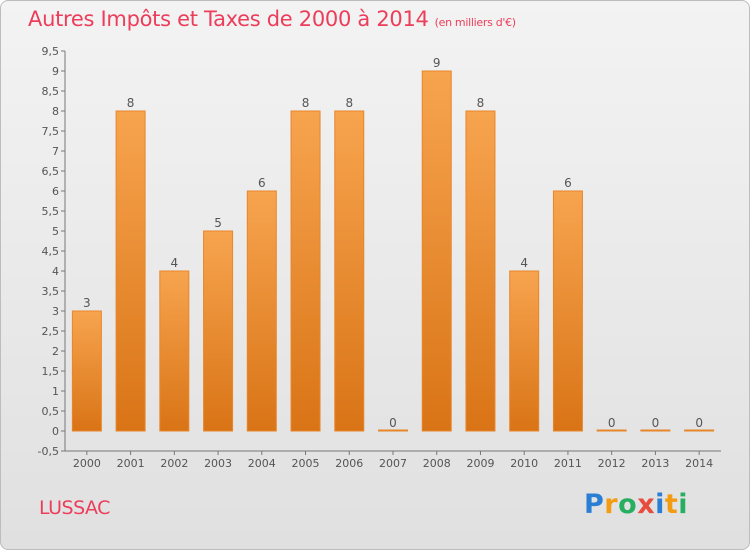 The image size is (750, 550). Describe the element at coordinates (131, 463) in the screenshot. I see `x-tick-label: 2001` at that location.